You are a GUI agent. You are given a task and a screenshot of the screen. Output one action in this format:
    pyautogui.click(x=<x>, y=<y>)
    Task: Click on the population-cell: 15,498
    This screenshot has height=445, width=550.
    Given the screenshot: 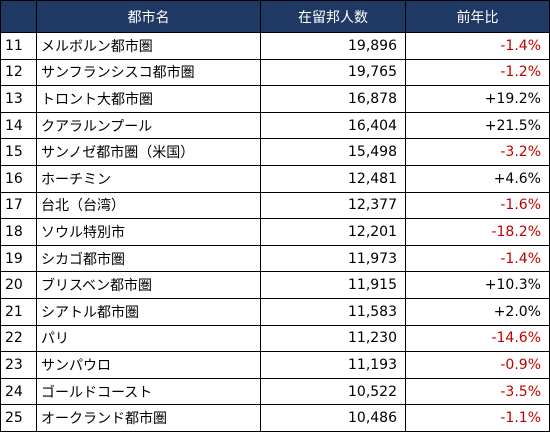 What is the action you would take?
    pyautogui.click(x=333, y=152)
    